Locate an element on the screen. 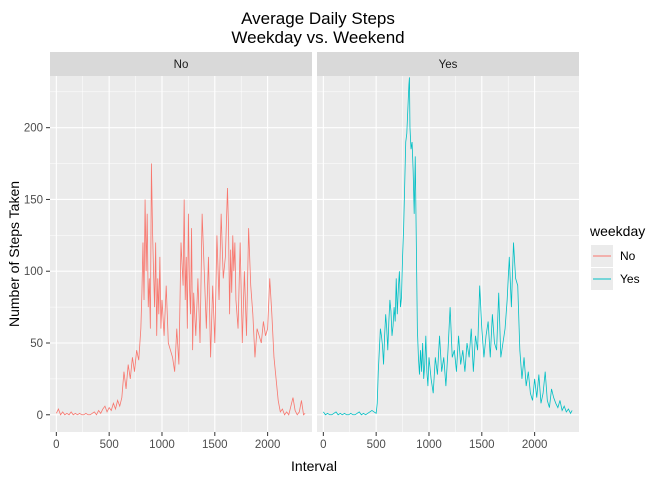 Image resolution: width=672 pixels, height=480 pixels. strip-label-yes: Yes is located at coordinates (448, 65).